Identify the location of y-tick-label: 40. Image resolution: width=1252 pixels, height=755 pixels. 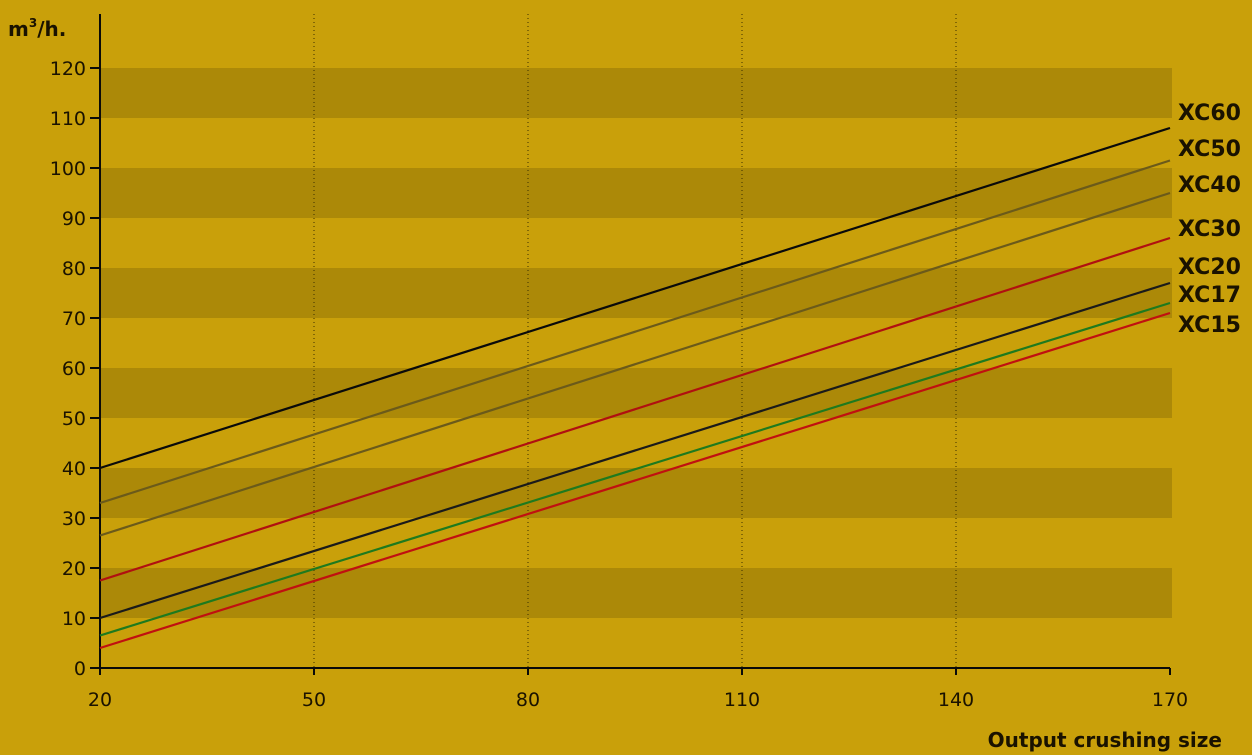
(74, 469).